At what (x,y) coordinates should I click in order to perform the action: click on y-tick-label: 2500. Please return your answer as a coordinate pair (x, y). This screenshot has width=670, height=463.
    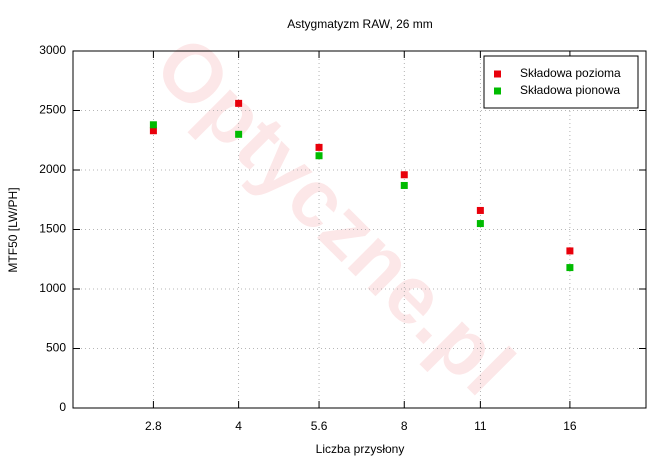
    Looking at the image, I should click on (52, 110).